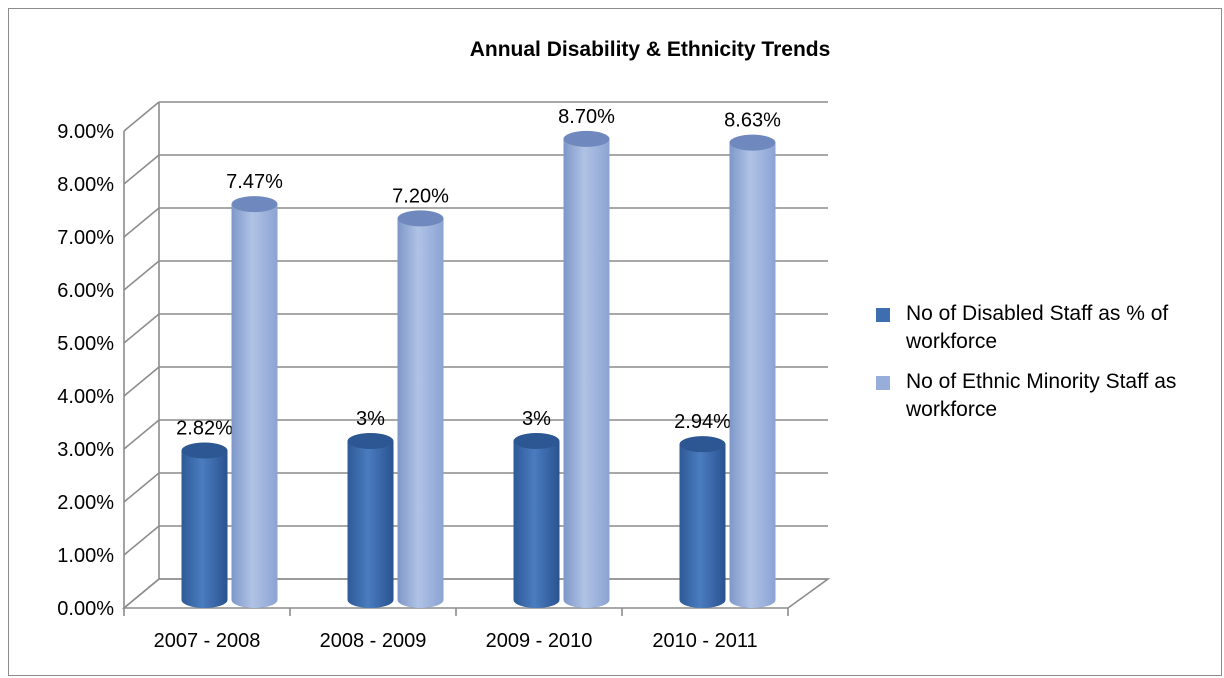 Image resolution: width=1224 pixels, height=678 pixels. I want to click on y-tick-label: 8.00%, so click(85, 185).